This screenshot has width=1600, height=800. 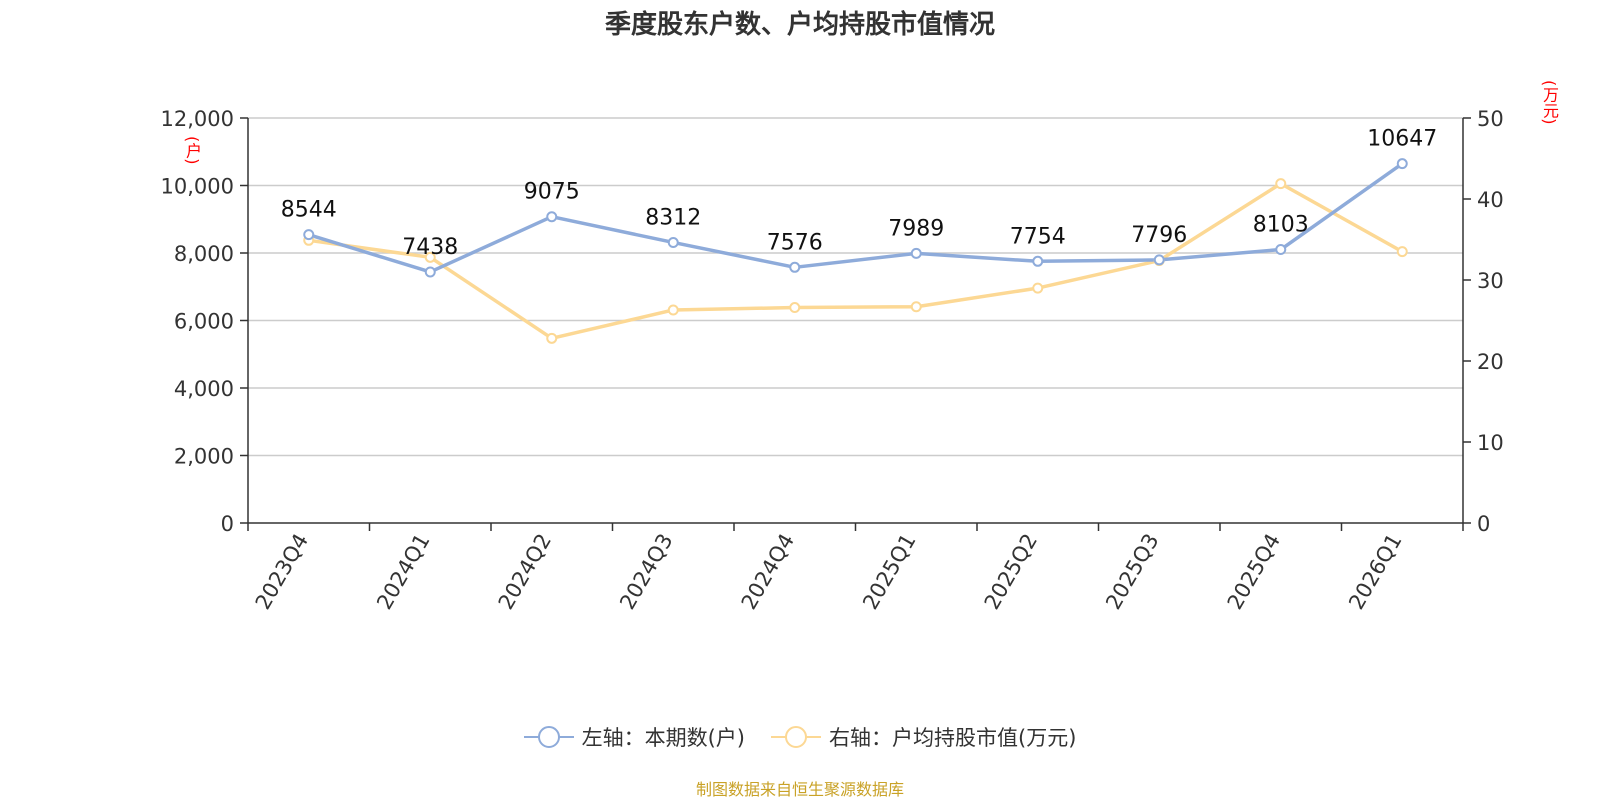 I want to click on data-label: 7989, so click(x=916, y=228).